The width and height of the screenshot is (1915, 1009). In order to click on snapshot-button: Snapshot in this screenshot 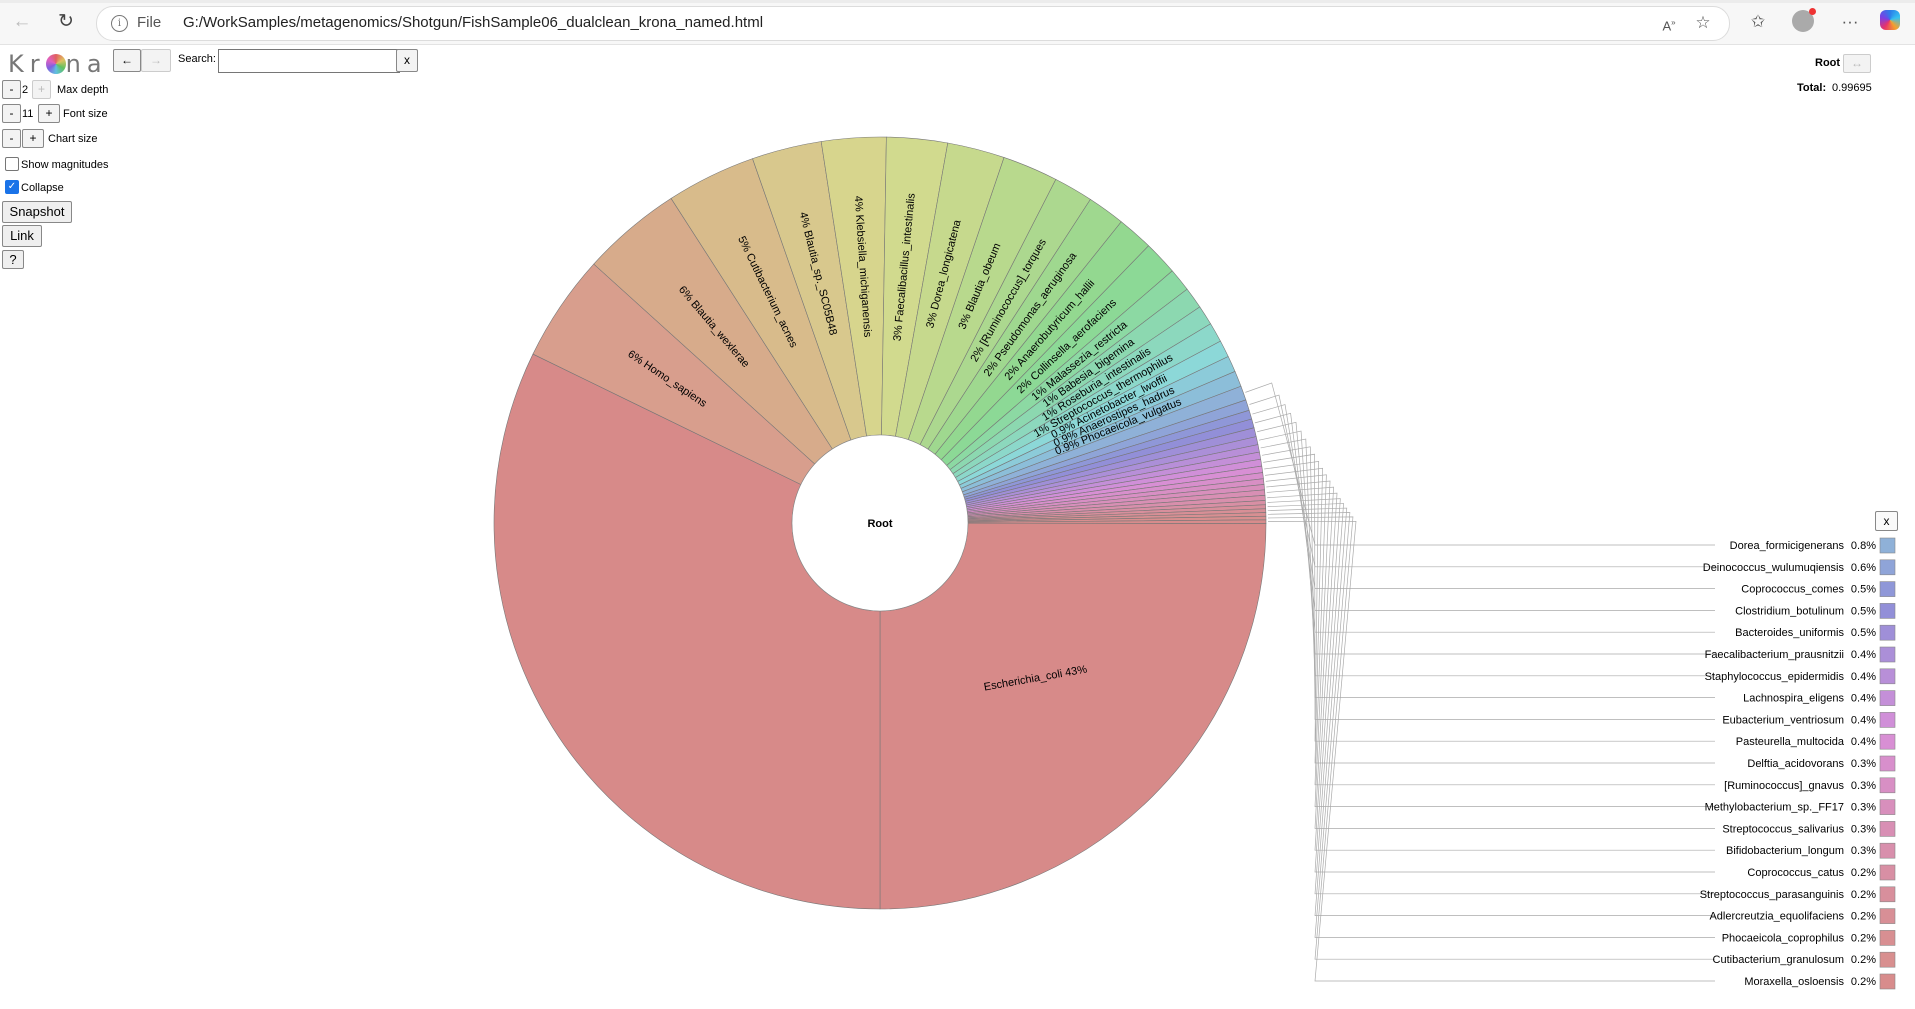, I will do `click(37, 212)`.